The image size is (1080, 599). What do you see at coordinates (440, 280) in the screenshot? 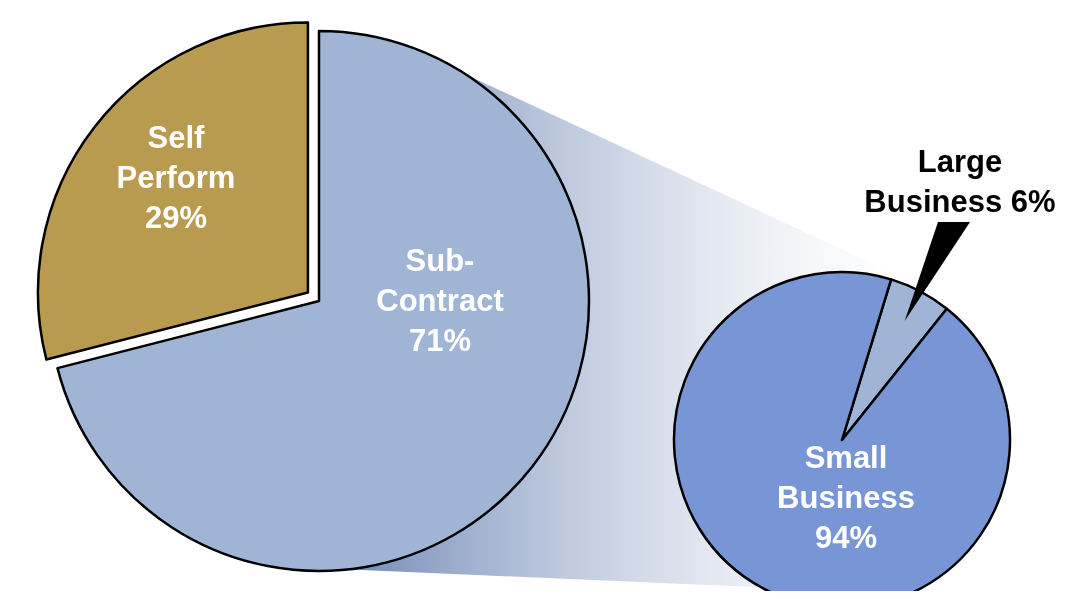
I see `slice-label: Sub-Contract` at bounding box center [440, 280].